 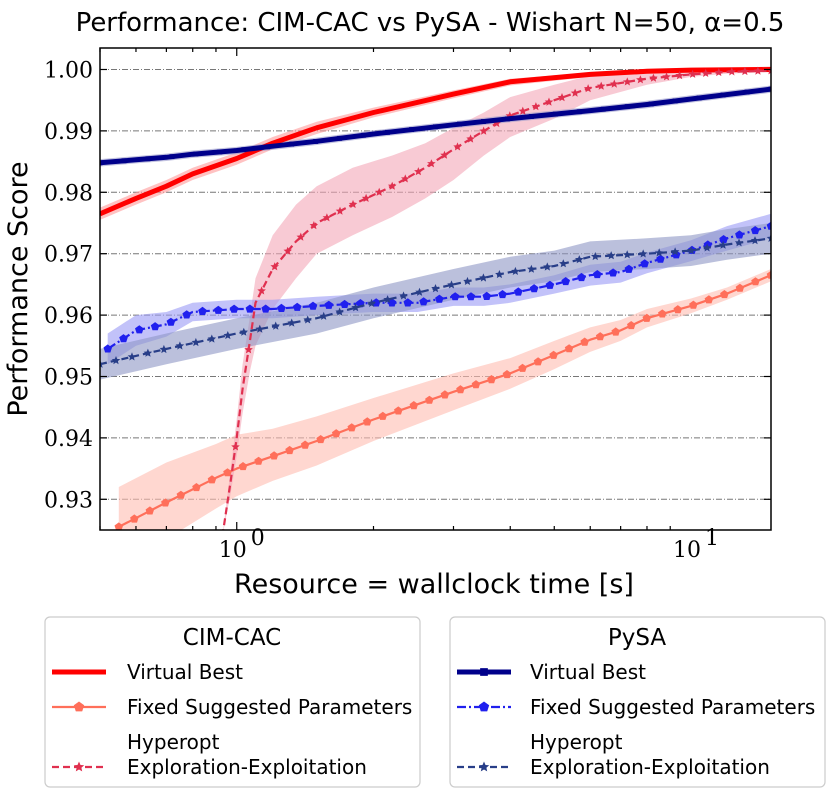 I want to click on x-axis-label: Resource = wallclock time [s], so click(x=434, y=584).